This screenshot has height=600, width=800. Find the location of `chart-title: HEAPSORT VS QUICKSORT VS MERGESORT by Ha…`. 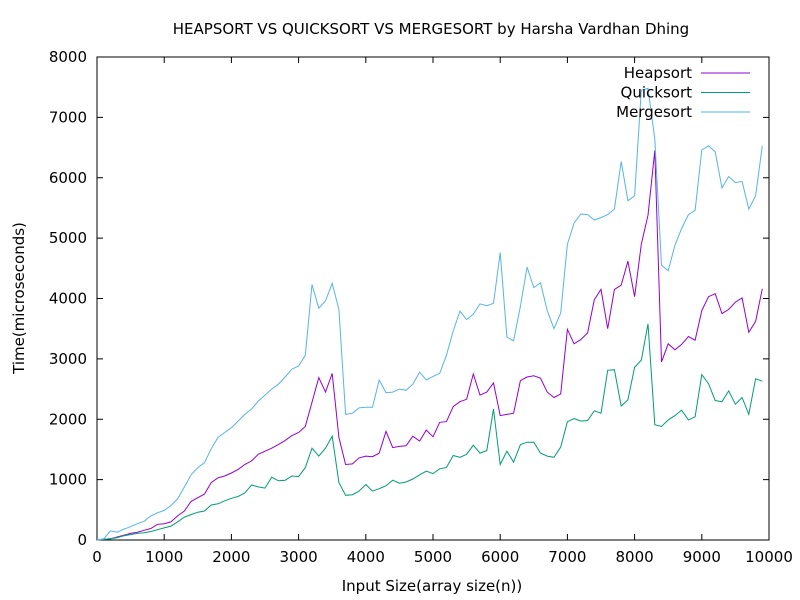

chart-title: HEAPSORT VS QUICKSORT VS MERGESORT by Ha… is located at coordinates (431, 29).